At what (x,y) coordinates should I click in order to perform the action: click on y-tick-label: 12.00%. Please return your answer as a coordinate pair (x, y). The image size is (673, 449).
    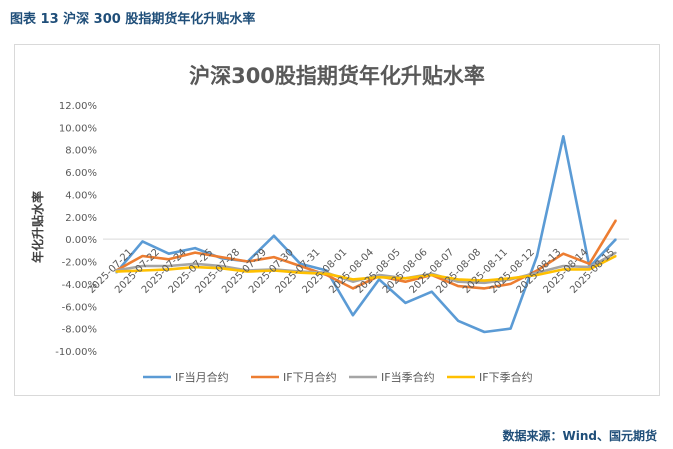
    Looking at the image, I should click on (78, 106).